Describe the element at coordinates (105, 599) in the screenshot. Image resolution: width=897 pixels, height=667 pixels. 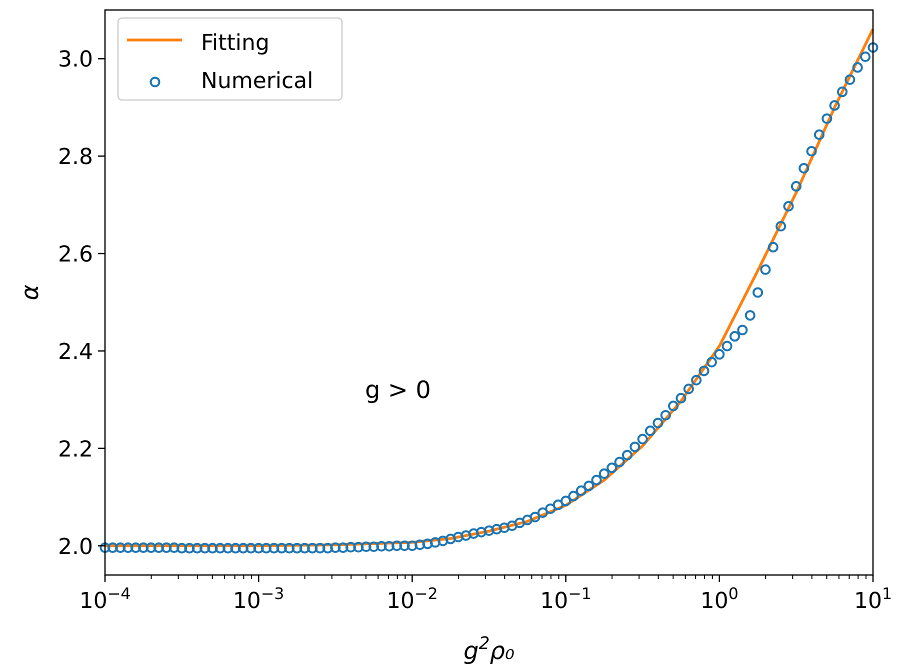
I see `x-tick-label: 10$^{−4}$` at that location.